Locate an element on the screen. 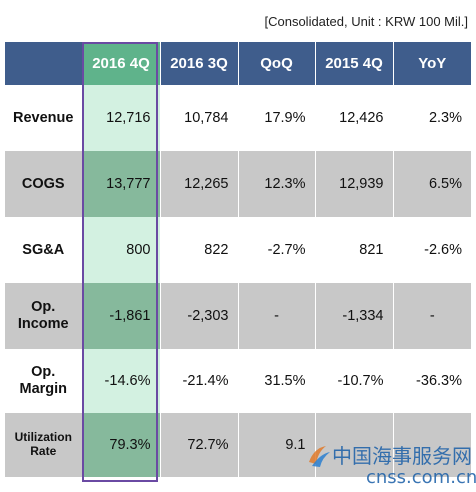  cell-cogs-qoq: 12.3% is located at coordinates (277, 184).